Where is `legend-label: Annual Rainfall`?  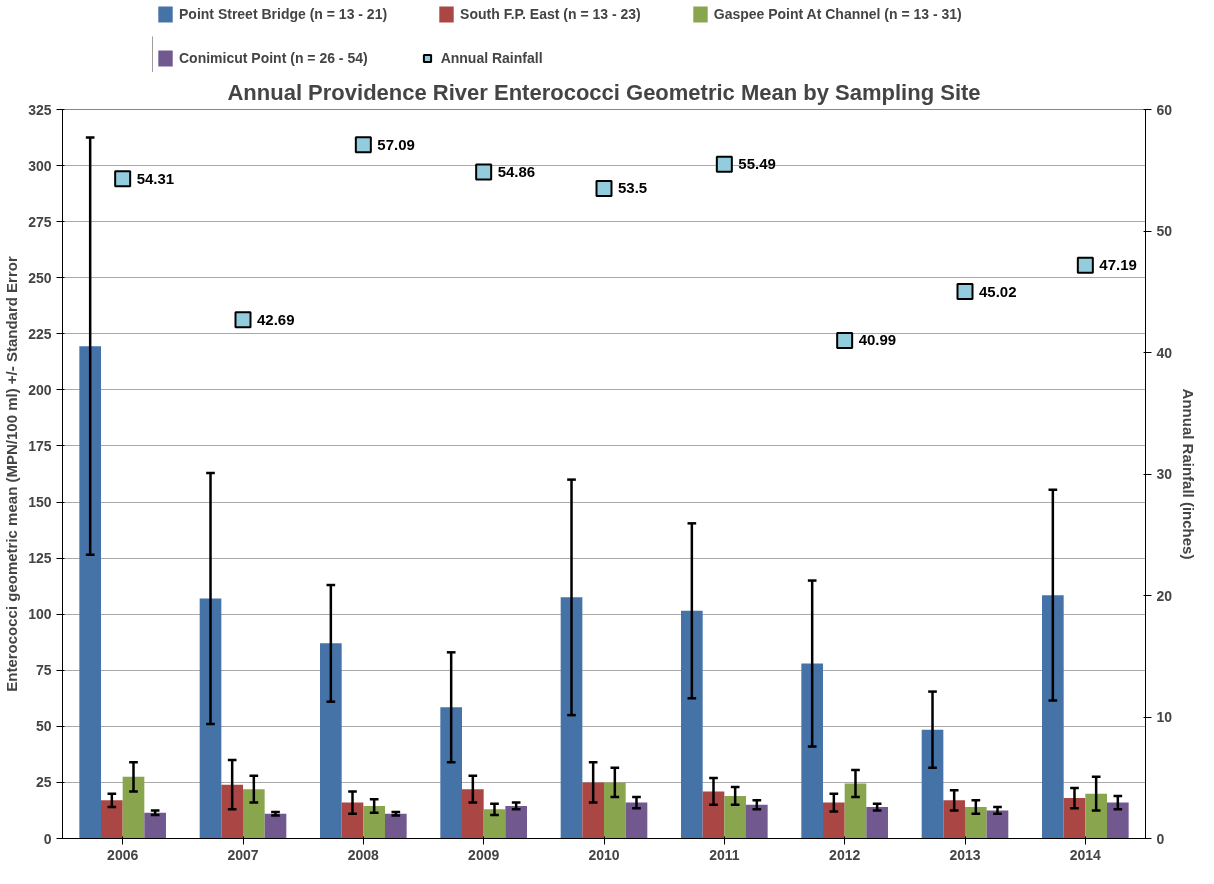
legend-label: Annual Rainfall is located at coordinates (491, 58).